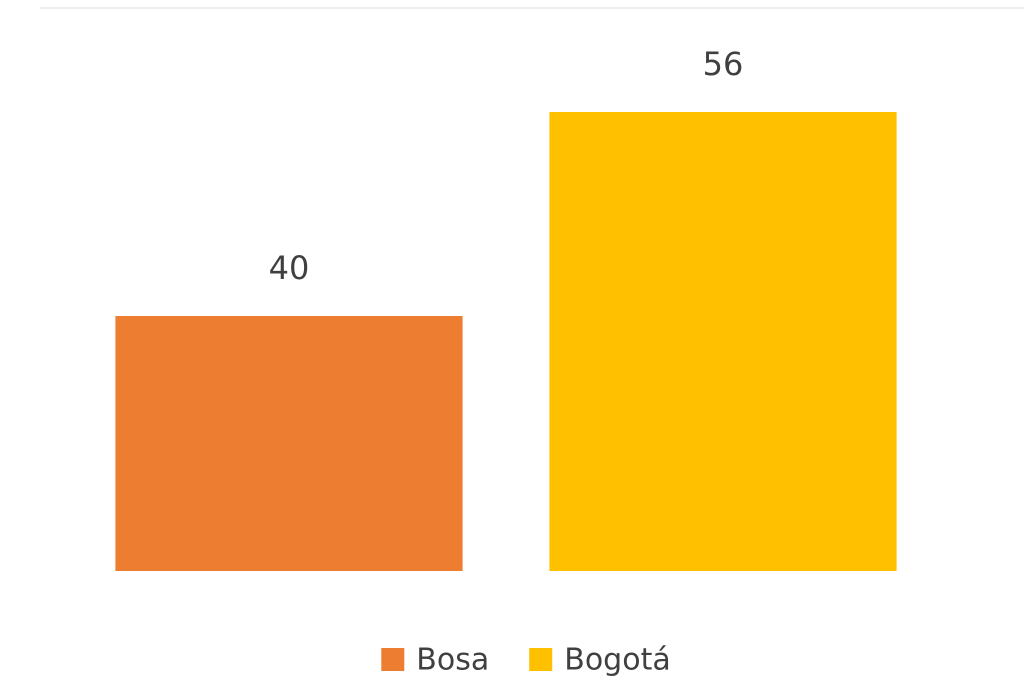  Describe the element at coordinates (289, 268) in the screenshot. I see `value-label: 40` at that location.